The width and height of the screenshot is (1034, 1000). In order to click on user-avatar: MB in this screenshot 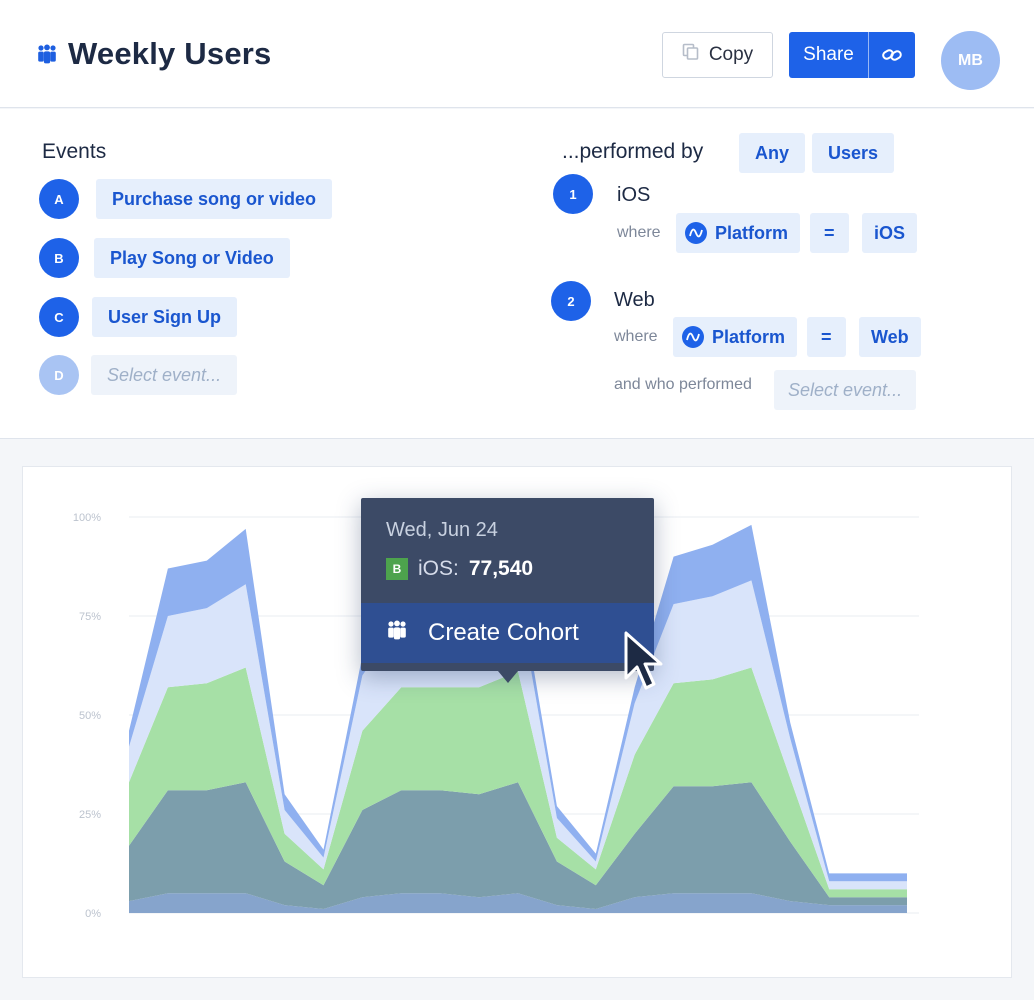, I will do `click(970, 60)`.